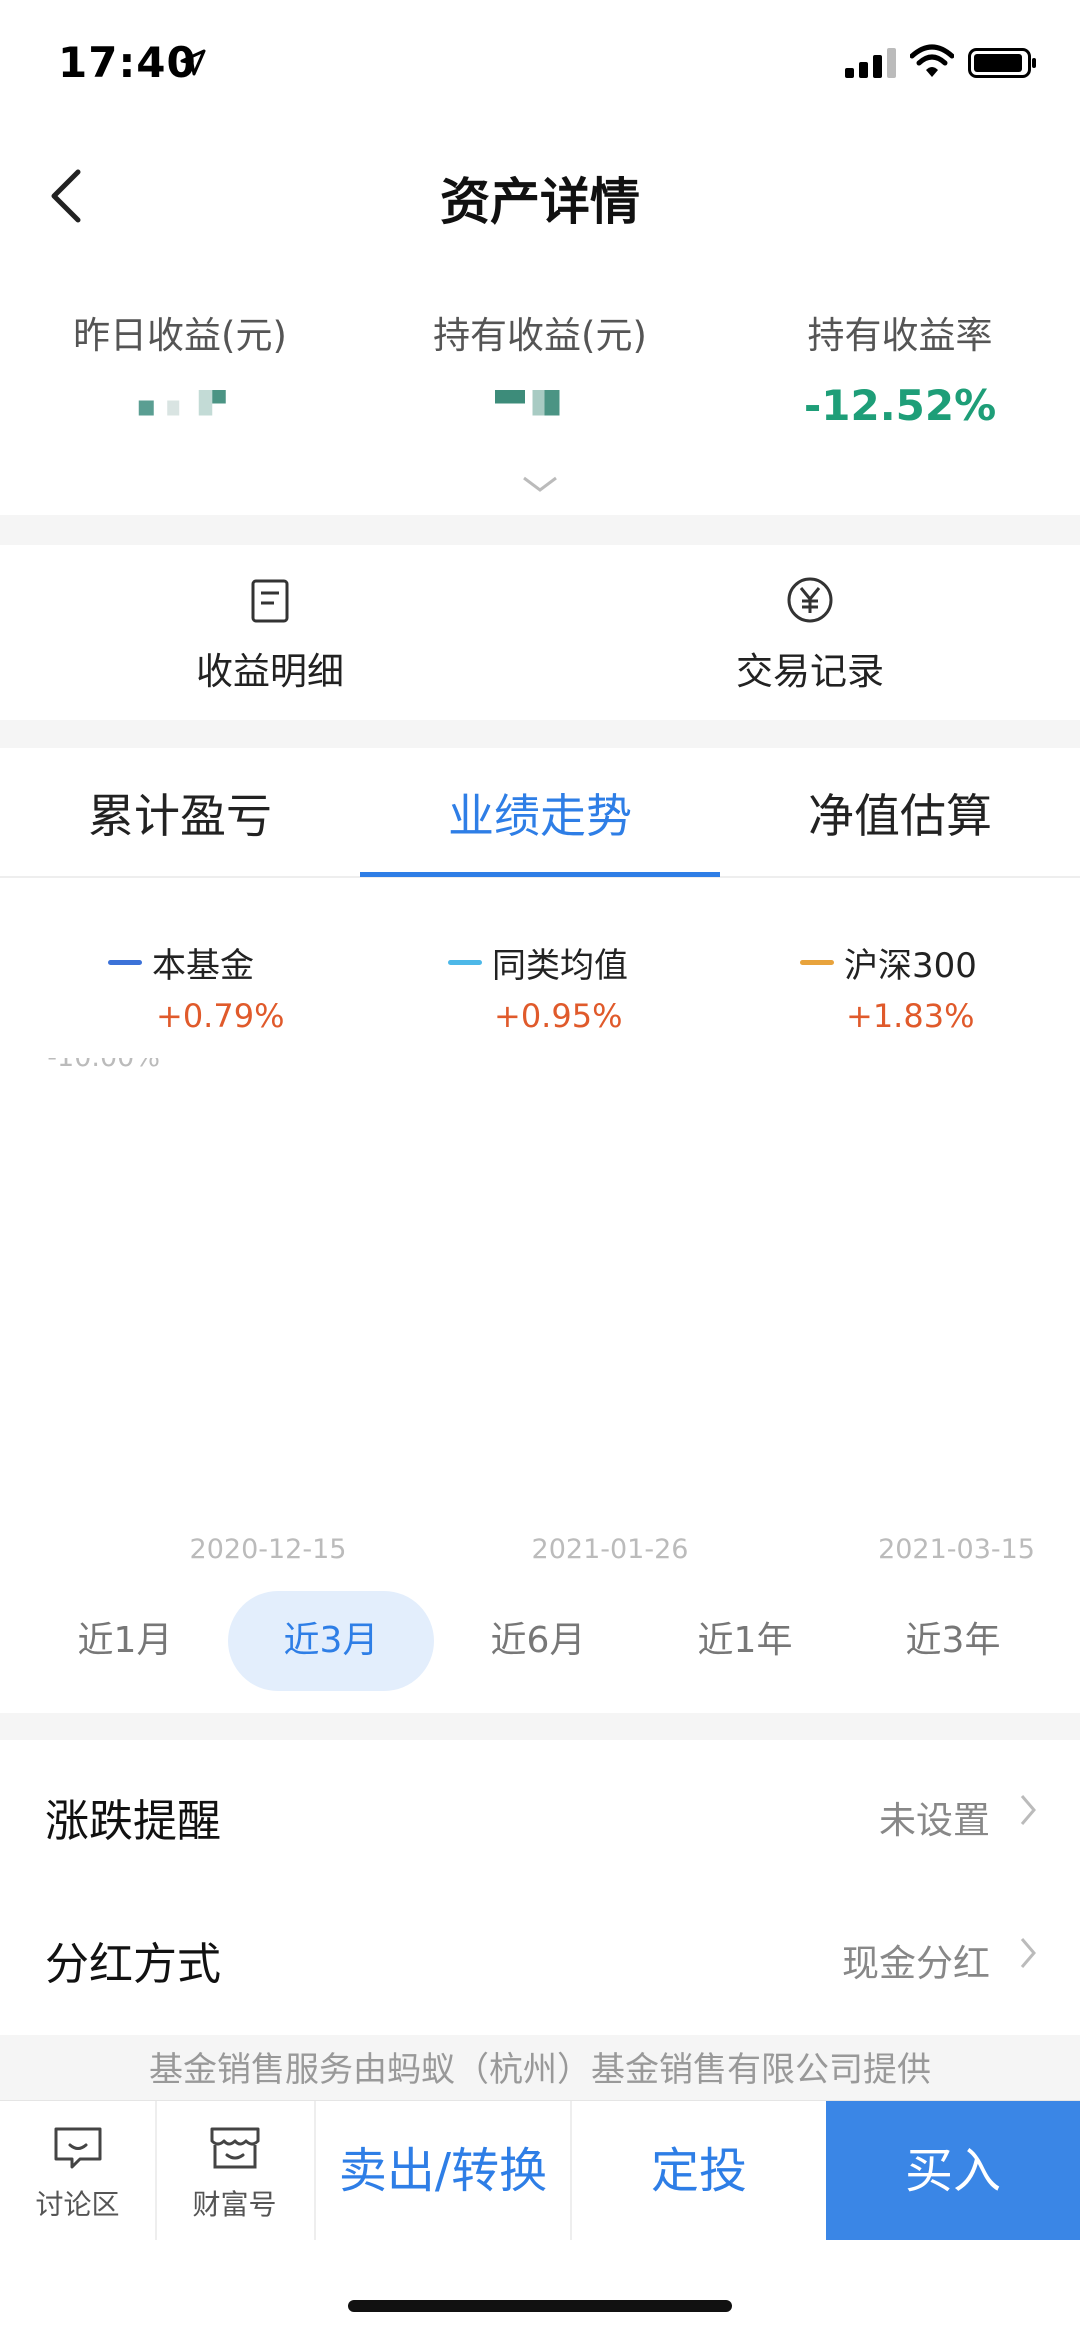 The width and height of the screenshot is (1080, 2338). I want to click on wealth-label: 财富号, so click(234, 2204).